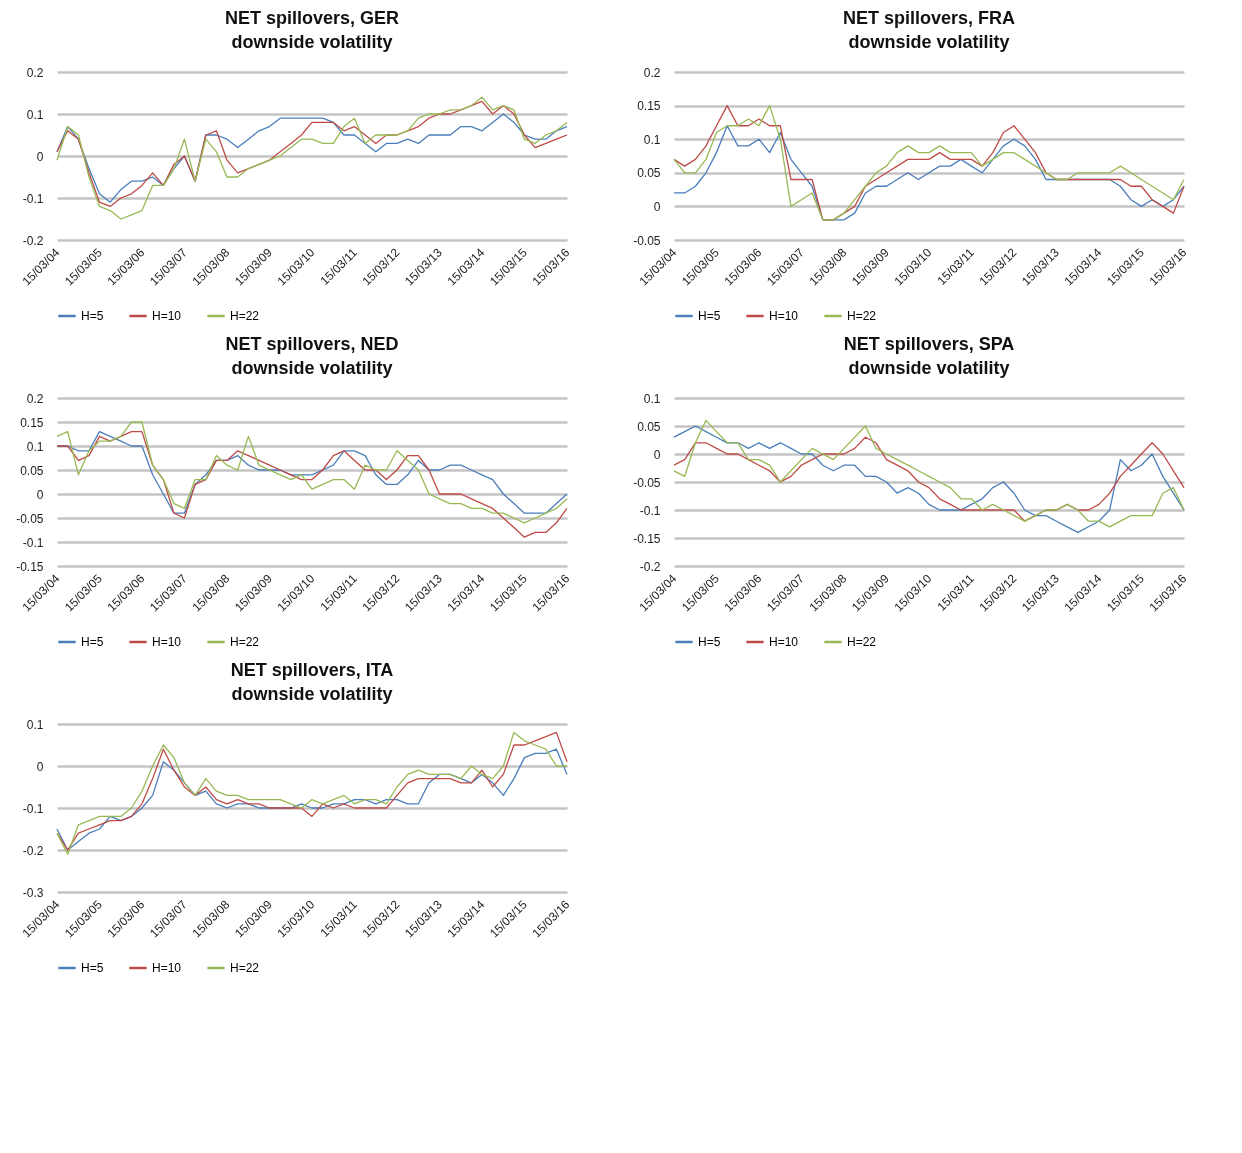 The width and height of the screenshot is (1242, 1153). Describe the element at coordinates (929, 30) in the screenshot. I see `chart-title: NET spillovers, FRA downside volatility` at that location.